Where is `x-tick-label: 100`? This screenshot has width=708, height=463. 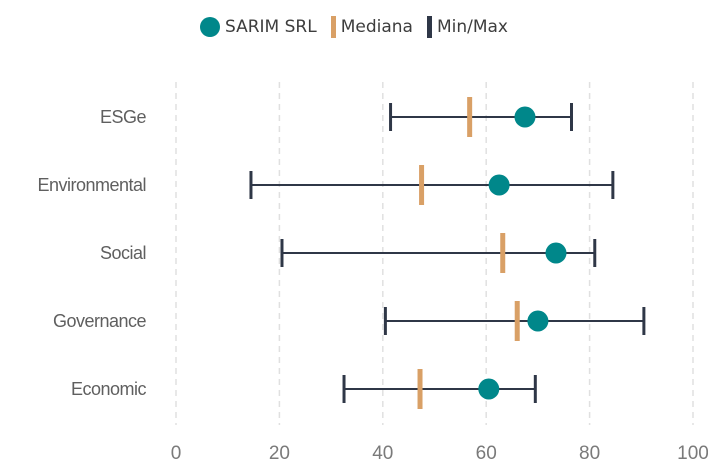
x-tick-label: 100 is located at coordinates (692, 453).